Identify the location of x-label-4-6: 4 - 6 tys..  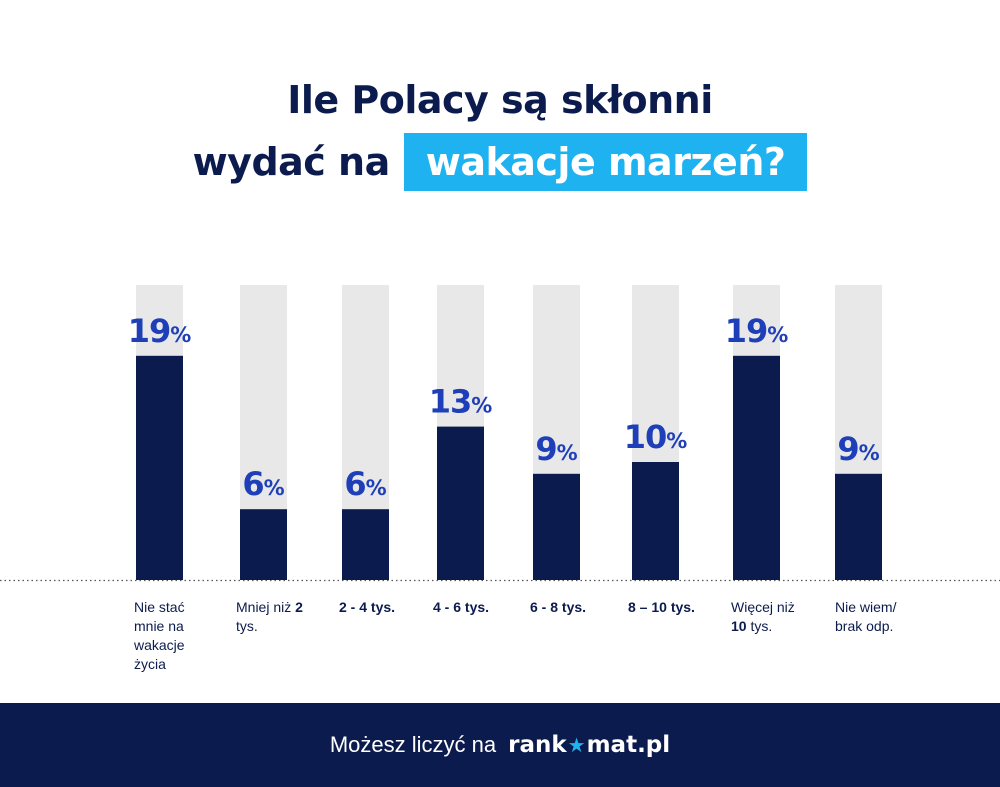
(461, 607).